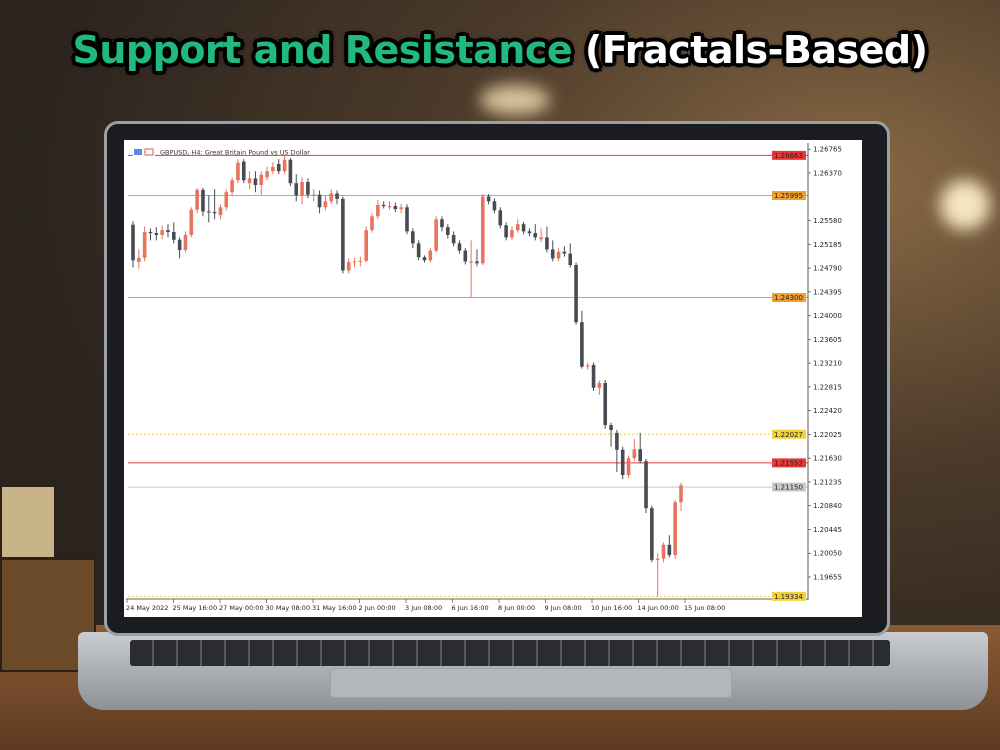  I want to click on chart-toolbar-icons, so click(144, 152).